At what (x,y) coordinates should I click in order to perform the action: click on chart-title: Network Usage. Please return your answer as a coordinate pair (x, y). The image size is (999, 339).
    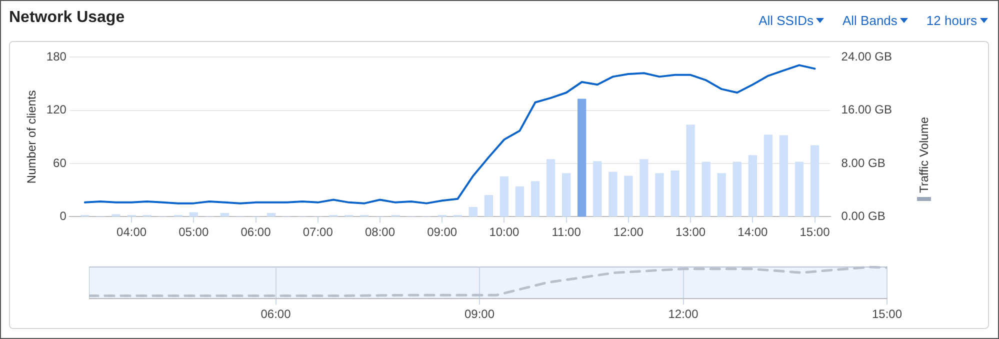
    Looking at the image, I should click on (67, 18).